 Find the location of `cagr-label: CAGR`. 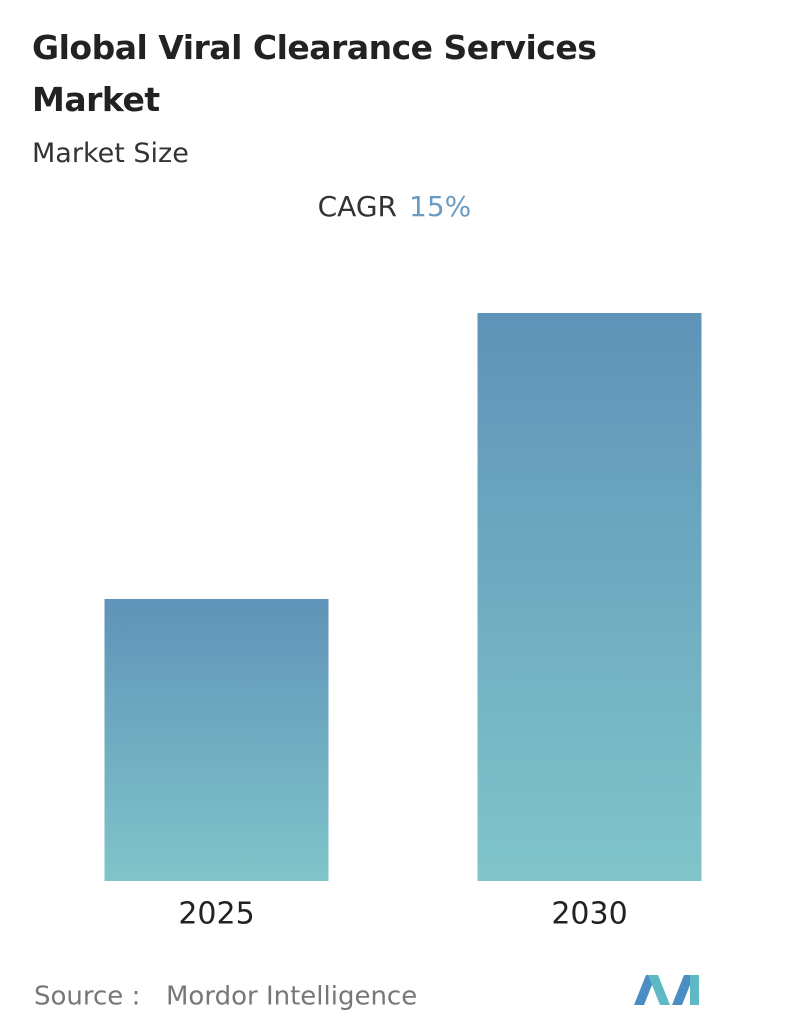

cagr-label: CAGR is located at coordinates (357, 206).